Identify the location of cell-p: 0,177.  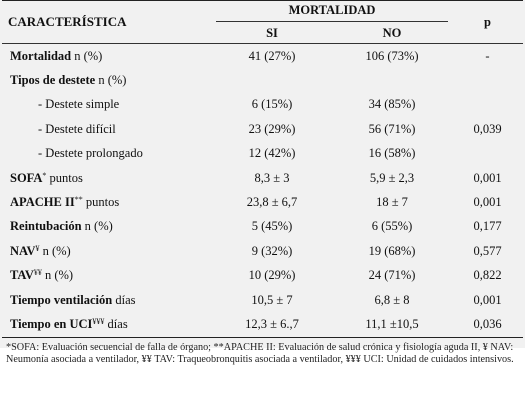
(487, 226).